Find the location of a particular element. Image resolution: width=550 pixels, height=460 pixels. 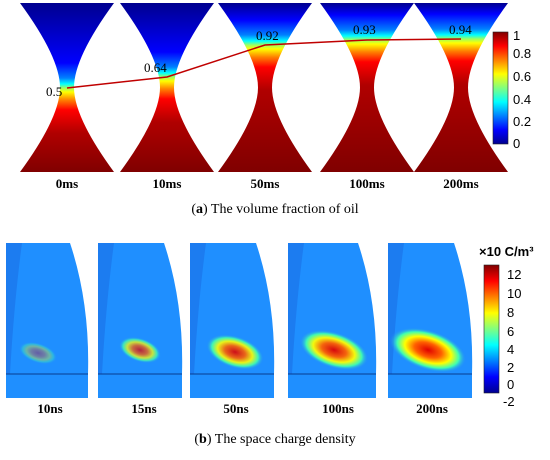

time-label-15ns: 15ns is located at coordinates (143, 408).